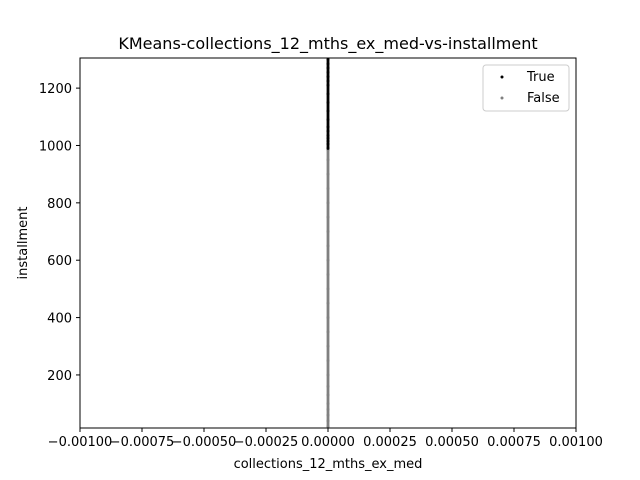 The image size is (640, 480). Describe the element at coordinates (328, 442) in the screenshot. I see `x-tick-label: 0.00000` at that location.